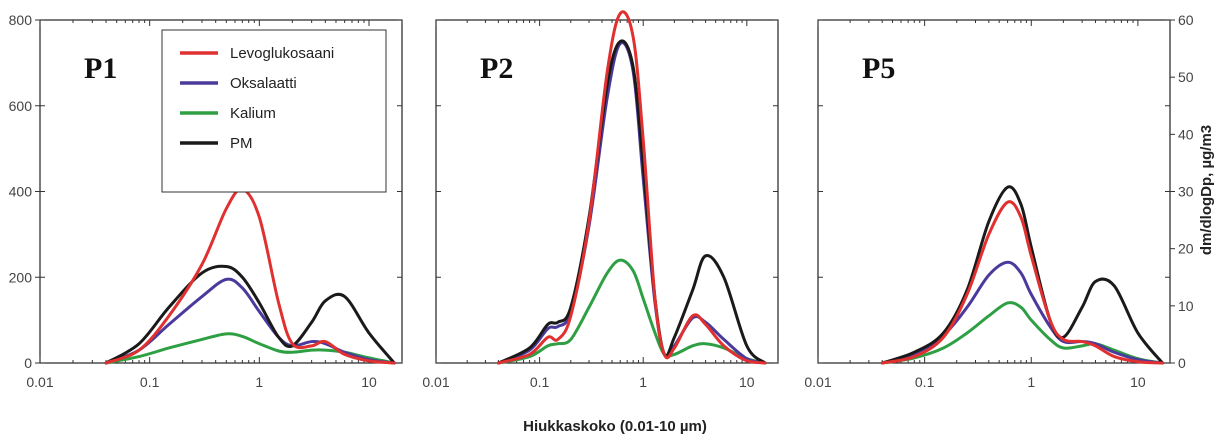 Image resolution: width=1229 pixels, height=441 pixels. Describe the element at coordinates (878, 68) in the screenshot. I see `panel-label: P5` at that location.